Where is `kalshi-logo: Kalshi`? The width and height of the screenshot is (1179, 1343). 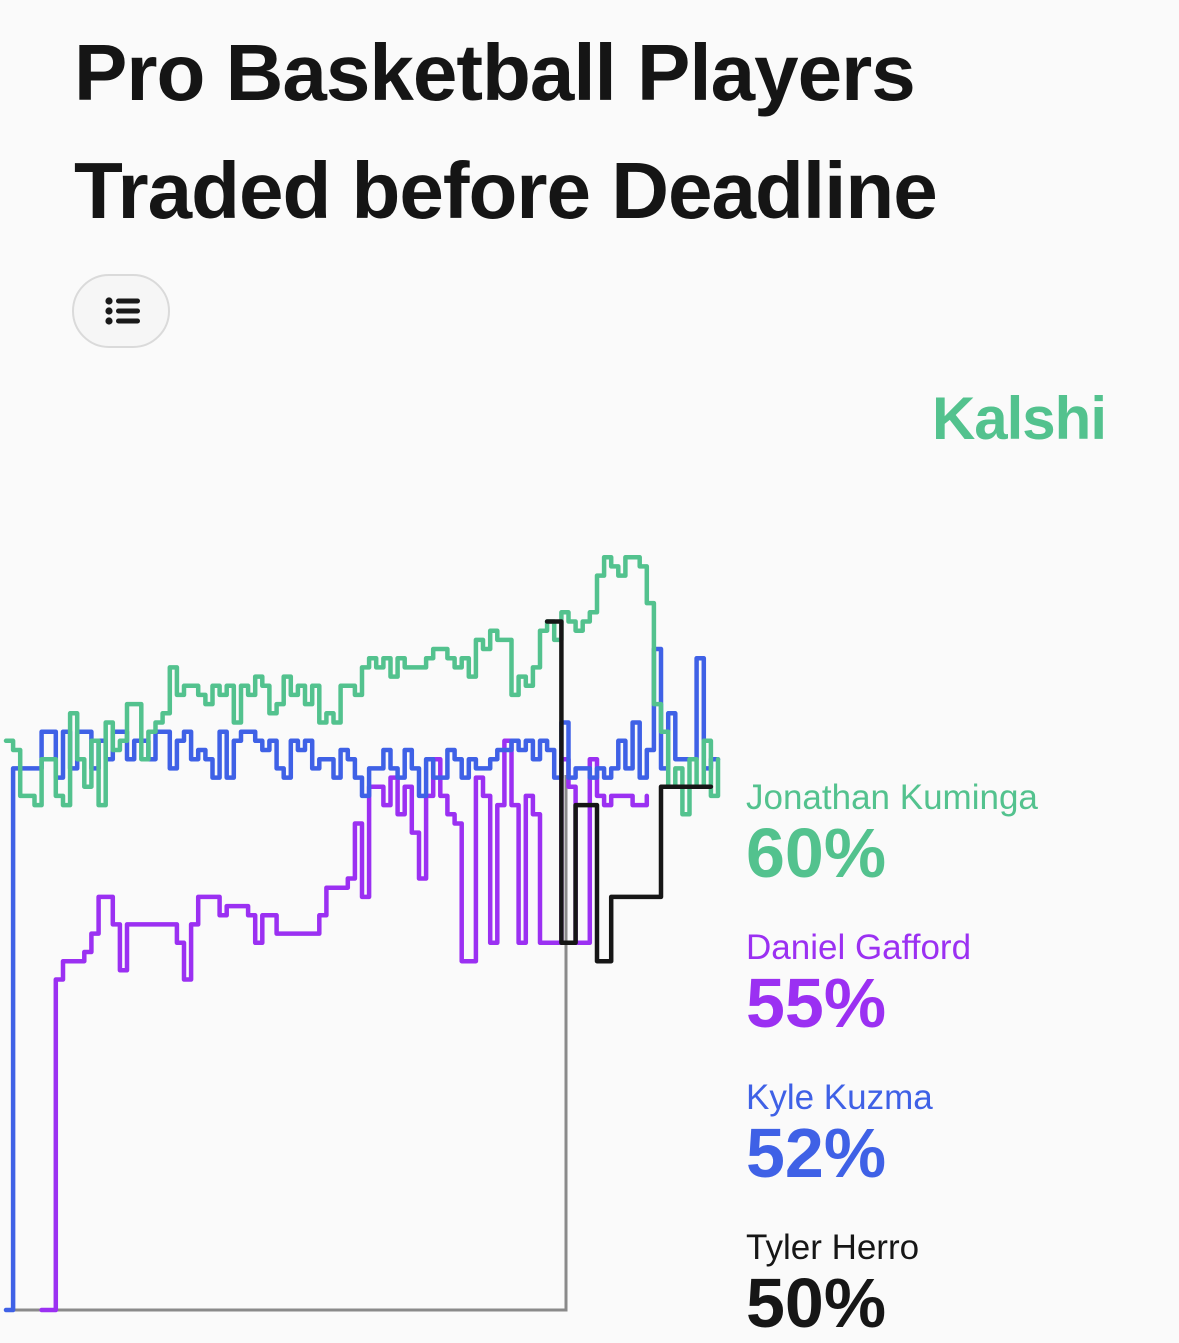 kalshi-logo: Kalshi is located at coordinates (1019, 418).